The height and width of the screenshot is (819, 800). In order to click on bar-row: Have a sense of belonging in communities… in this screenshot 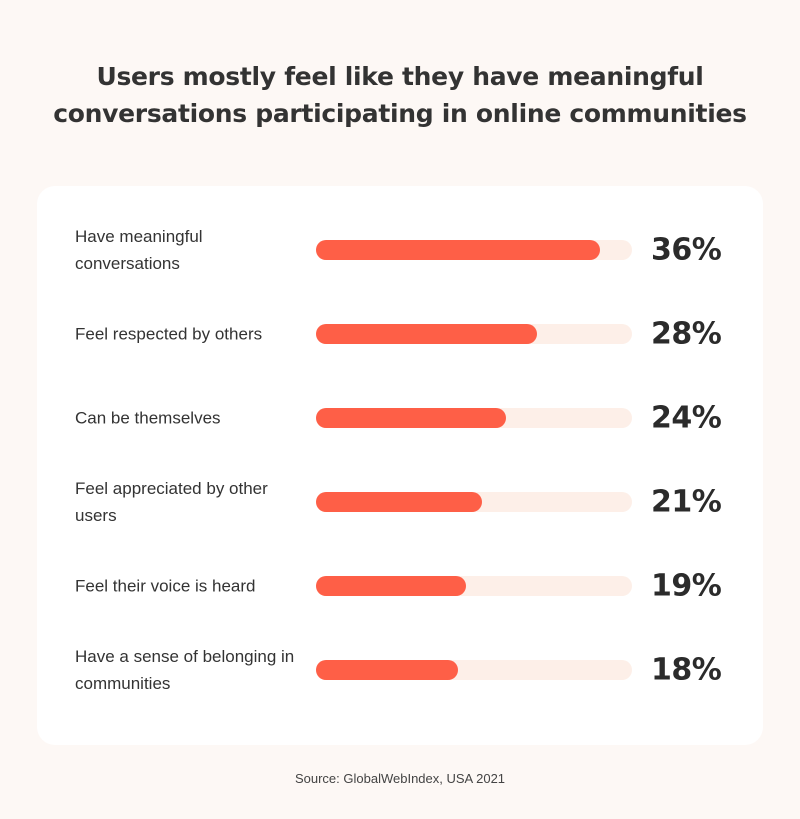, I will do `click(400, 670)`.